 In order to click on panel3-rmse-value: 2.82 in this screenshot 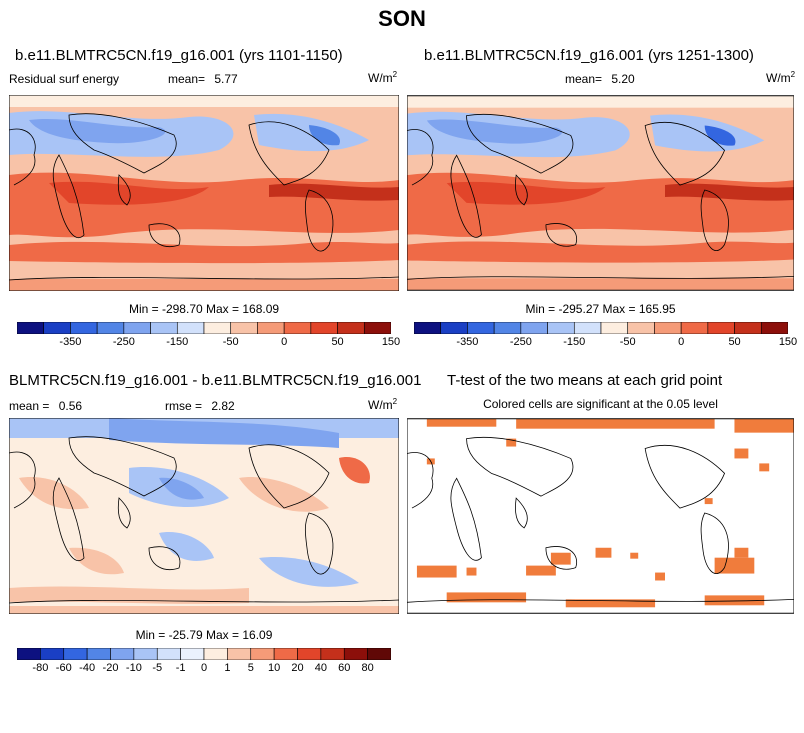, I will do `click(223, 406)`.